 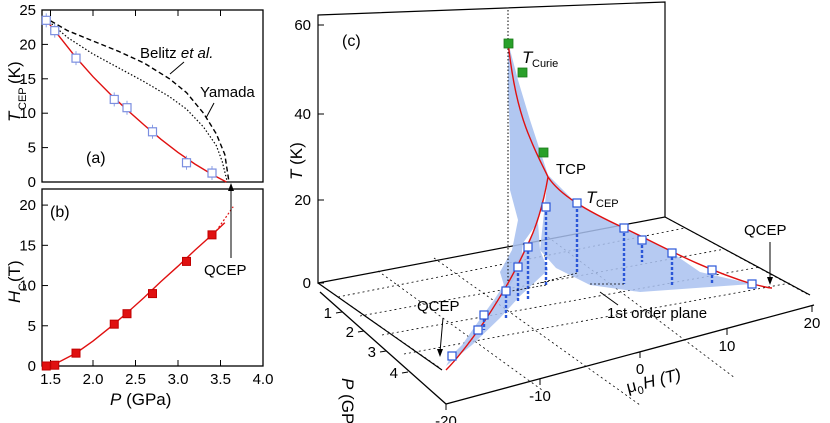 I want to click on temperature-ticks: 0 20 40 60, so click(x=309, y=154).